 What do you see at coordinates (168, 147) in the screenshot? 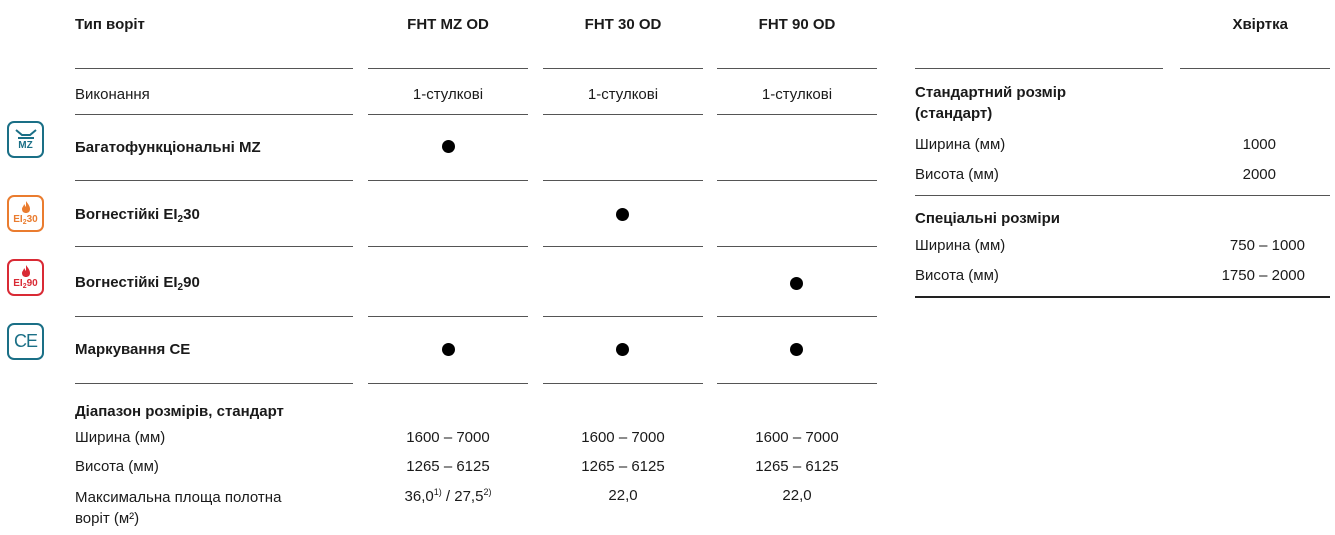
I see `feature-mz-label: Багатофункціональні MZ` at bounding box center [168, 147].